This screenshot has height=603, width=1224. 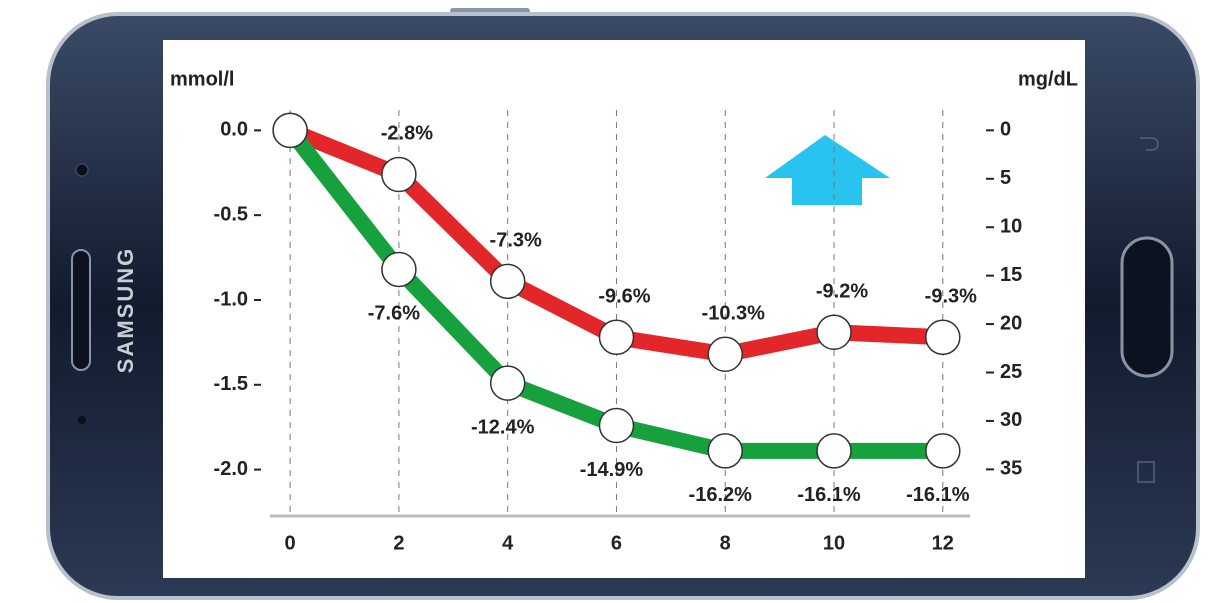 I want to click on data-label: -14.9%, so click(x=612, y=470).